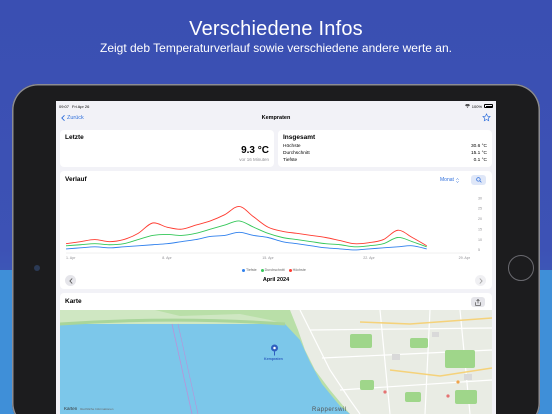 The height and width of the screenshot is (414, 552). Describe the element at coordinates (299, 137) in the screenshot. I see `summary-title: Insgesamt` at that location.